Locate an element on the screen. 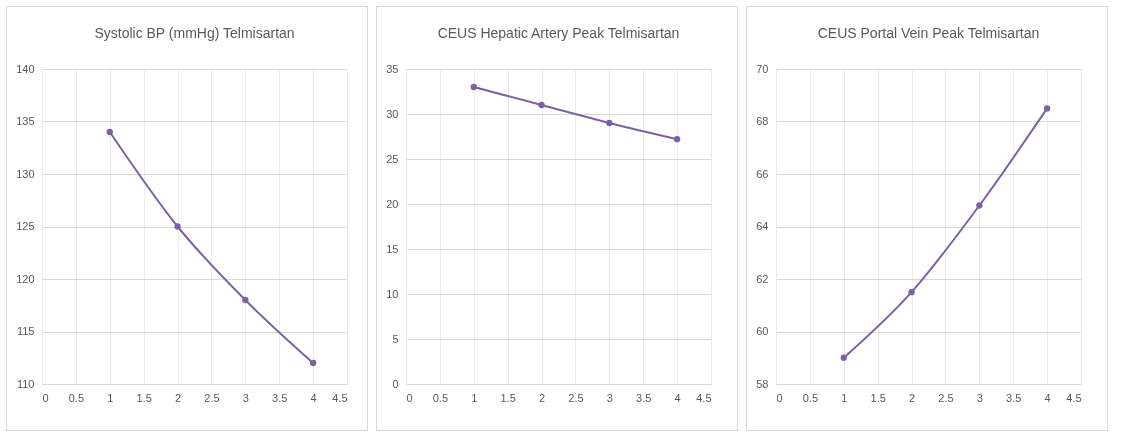 The image size is (1128, 443). y-tick-label: 58 is located at coordinates (762, 383).